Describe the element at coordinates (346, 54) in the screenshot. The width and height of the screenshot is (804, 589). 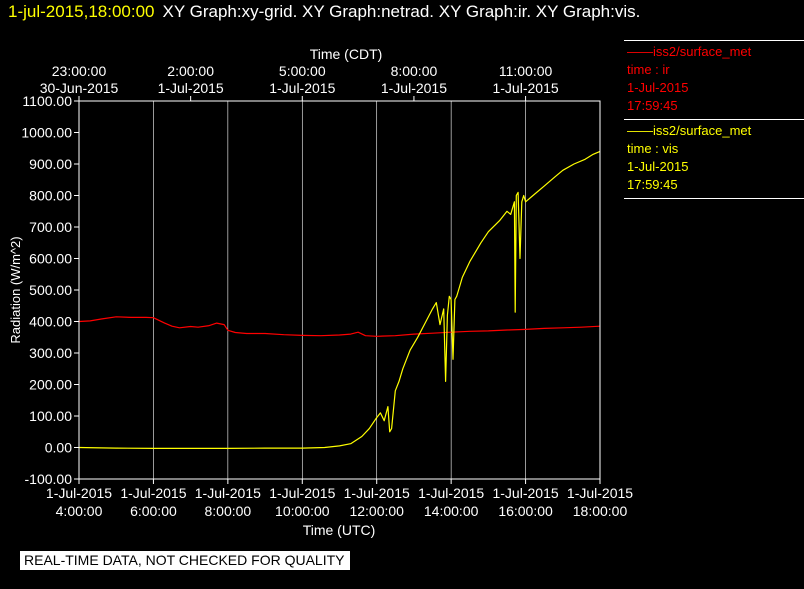
I see `x2-axis-label: Time (CDT)` at that location.